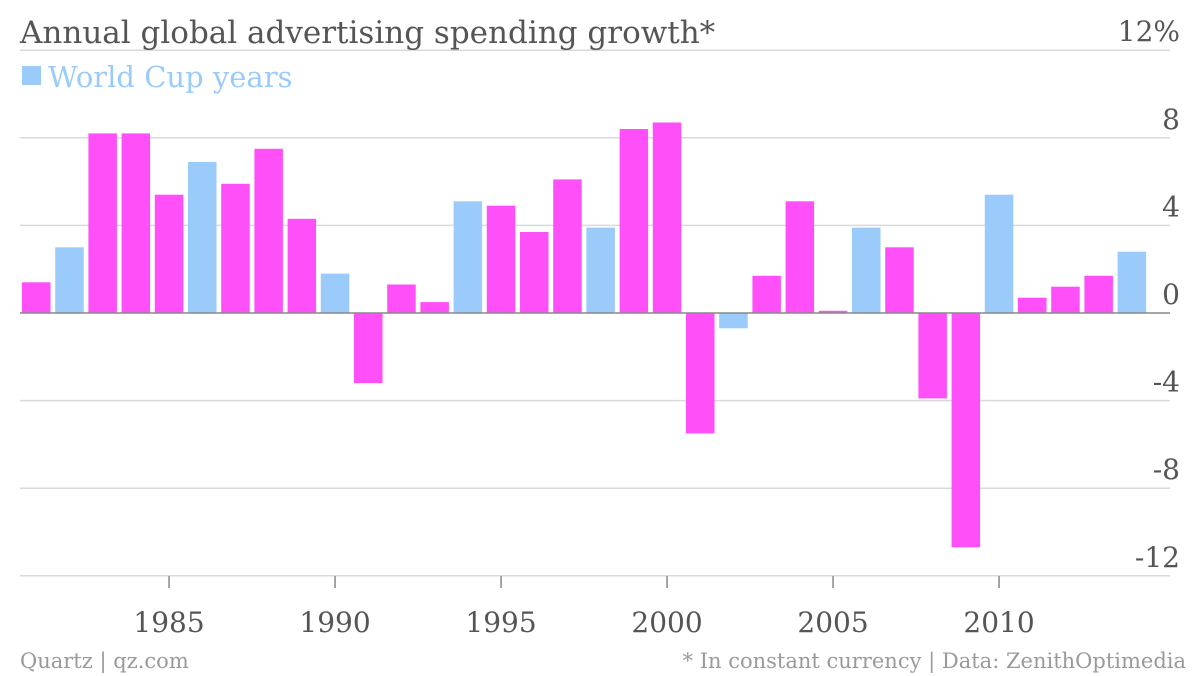 This screenshot has height=676, width=1200. Describe the element at coordinates (235, 248) in the screenshot. I see `bar-1987` at that location.